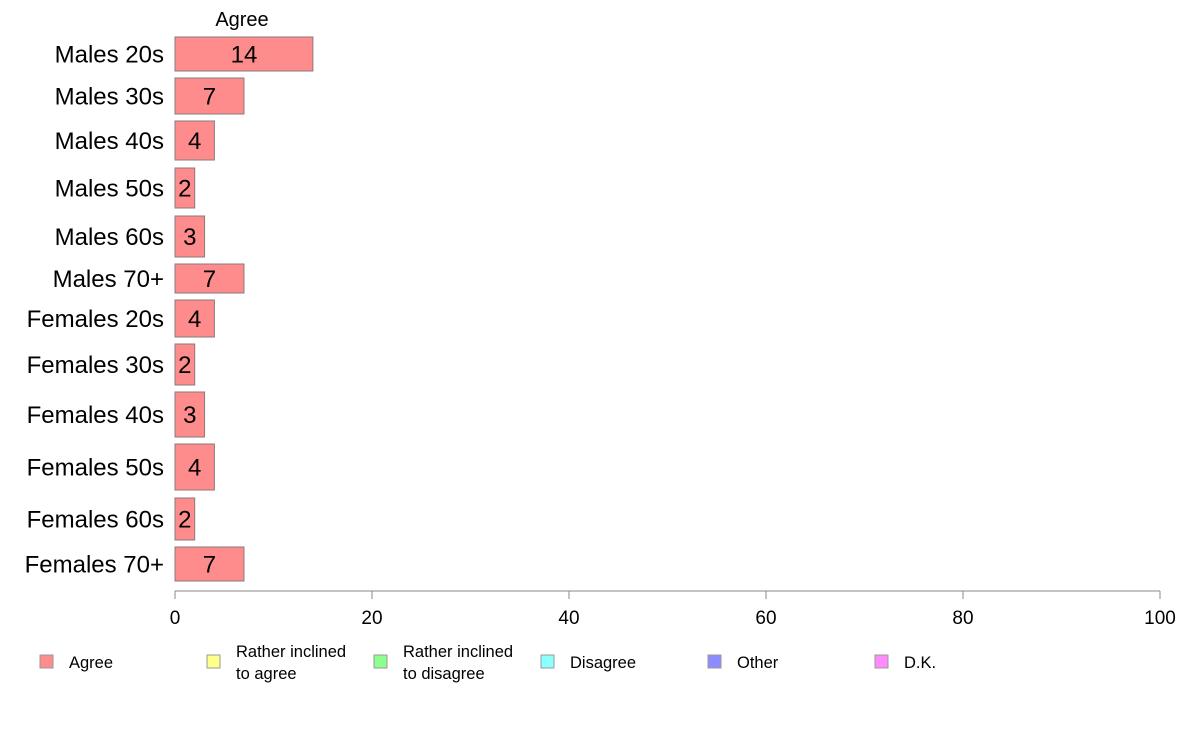 This screenshot has height=736, width=1188. I want to click on legend-label: to agree, so click(266, 674).